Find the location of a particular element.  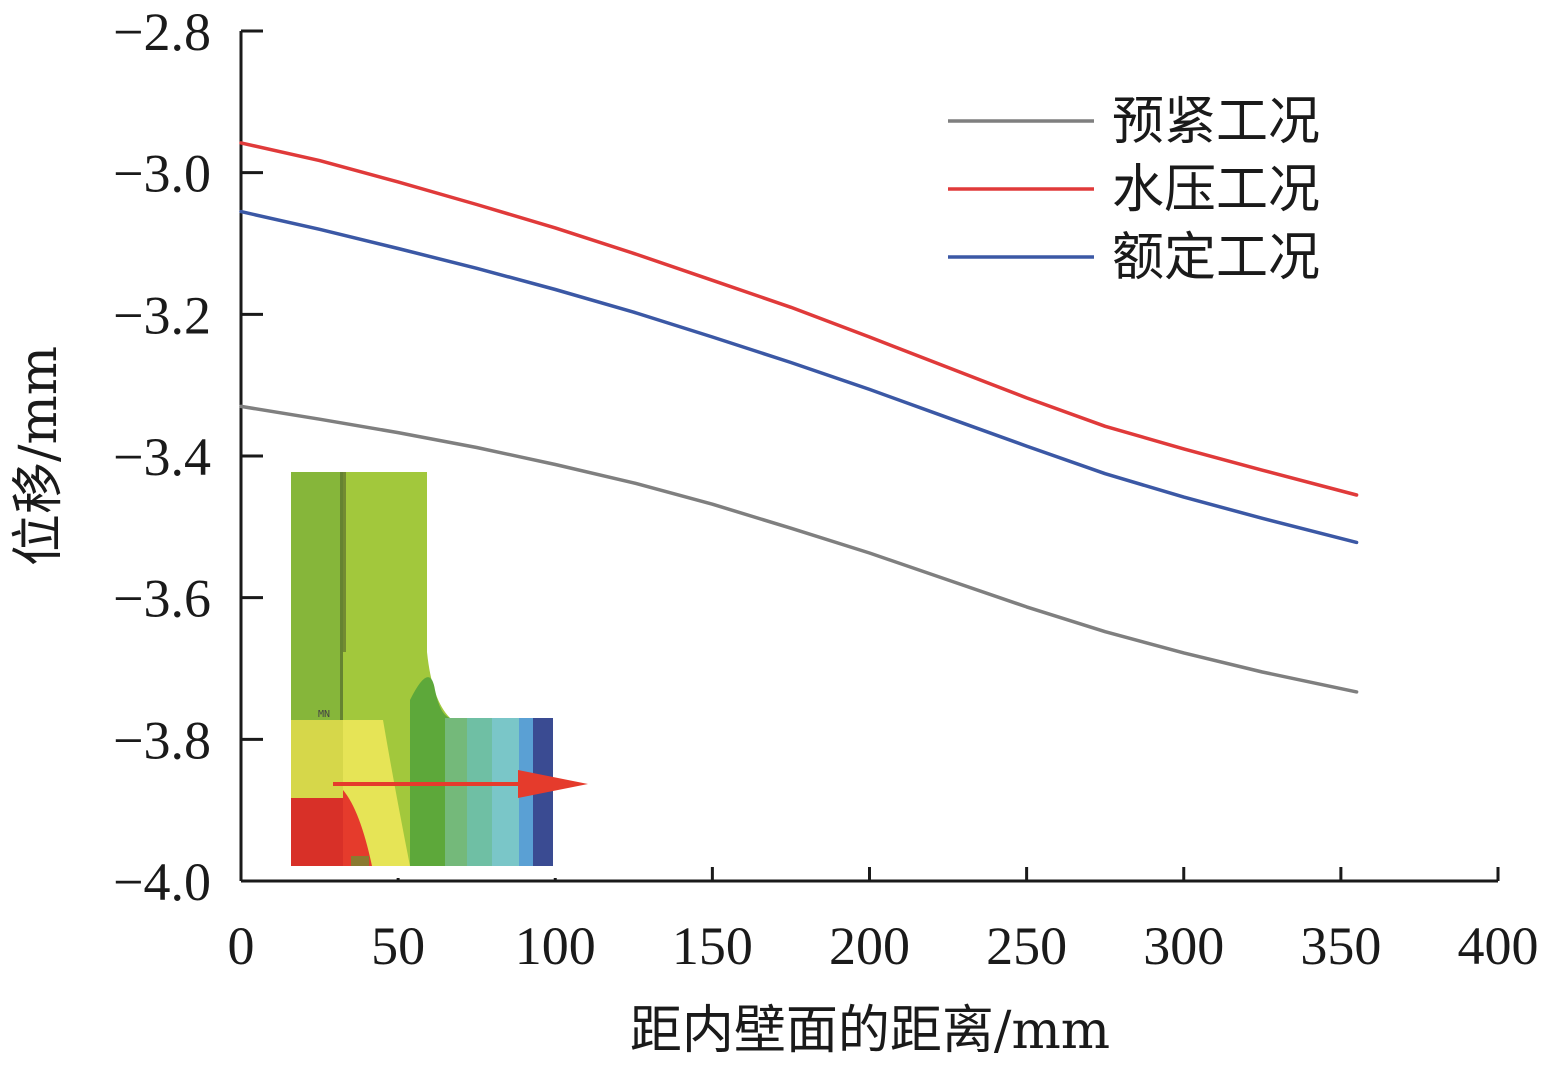

legend-label-3: 额定工况 is located at coordinates (1216, 258).